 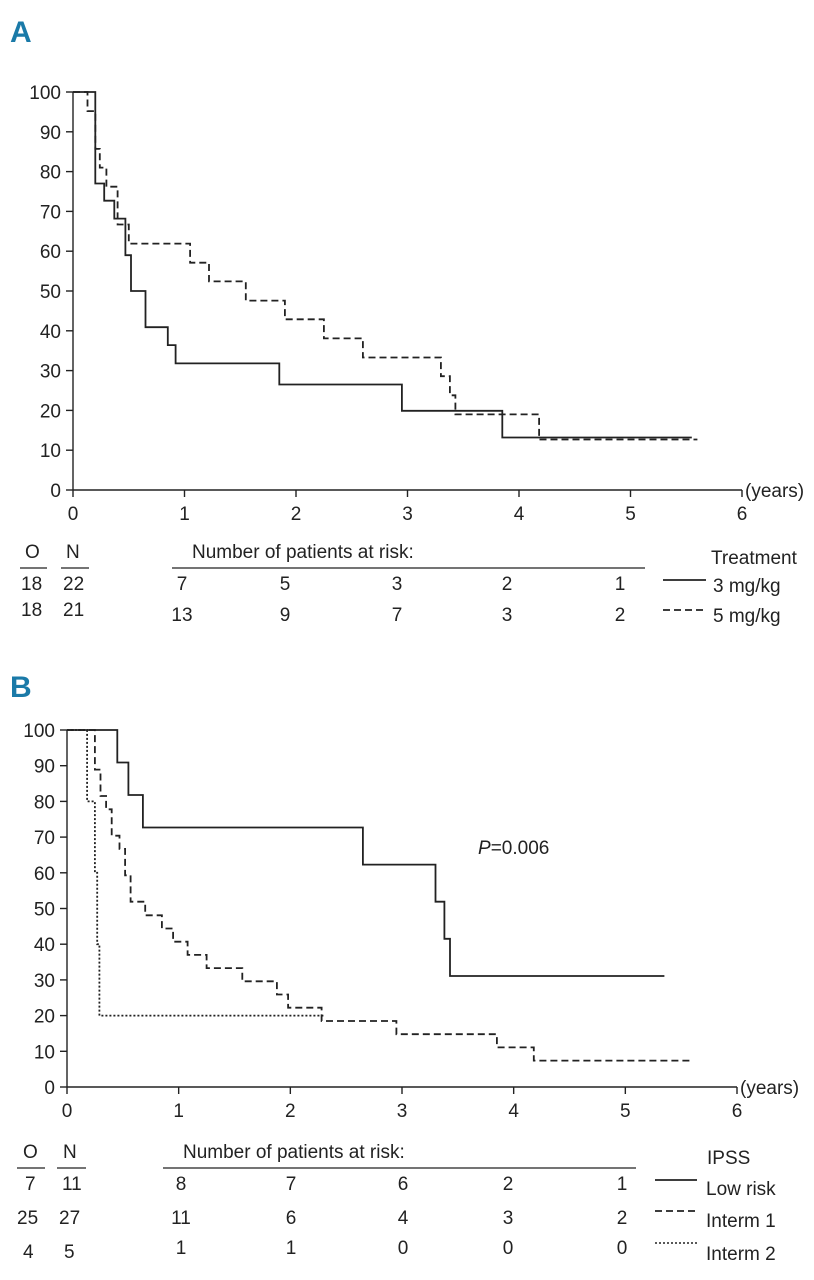 I want to click on panel-b-x-label: (years), so click(x=769, y=1088).